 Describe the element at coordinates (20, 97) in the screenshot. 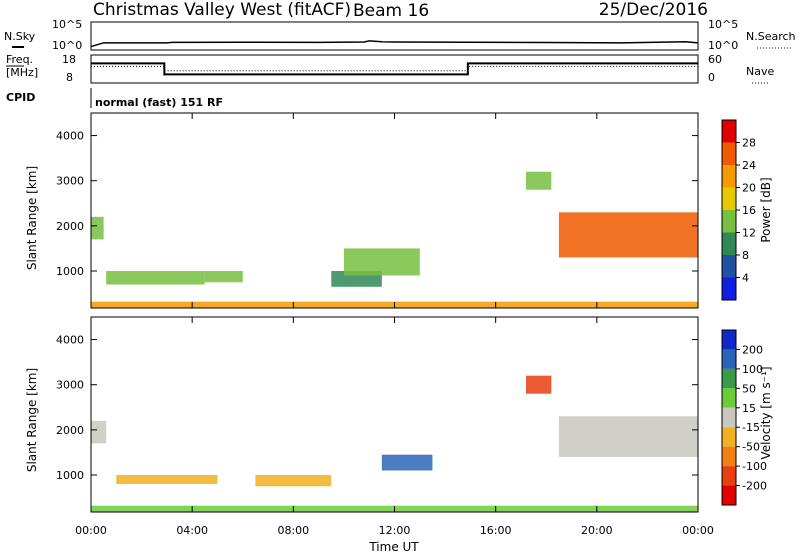

I see `cpid-label: CPID` at that location.